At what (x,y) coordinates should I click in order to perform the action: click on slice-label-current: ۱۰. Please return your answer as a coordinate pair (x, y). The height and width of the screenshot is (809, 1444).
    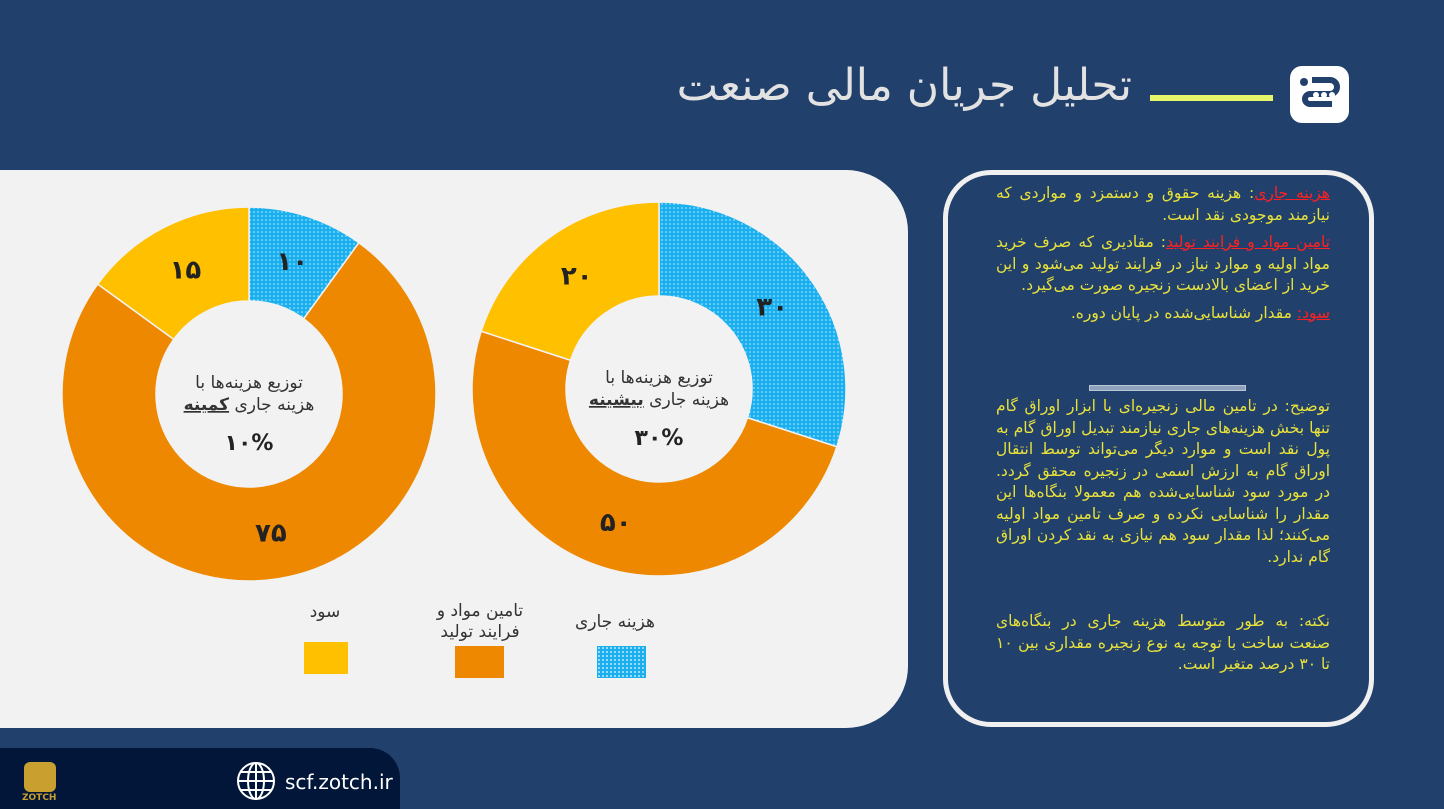
    Looking at the image, I should click on (292, 262).